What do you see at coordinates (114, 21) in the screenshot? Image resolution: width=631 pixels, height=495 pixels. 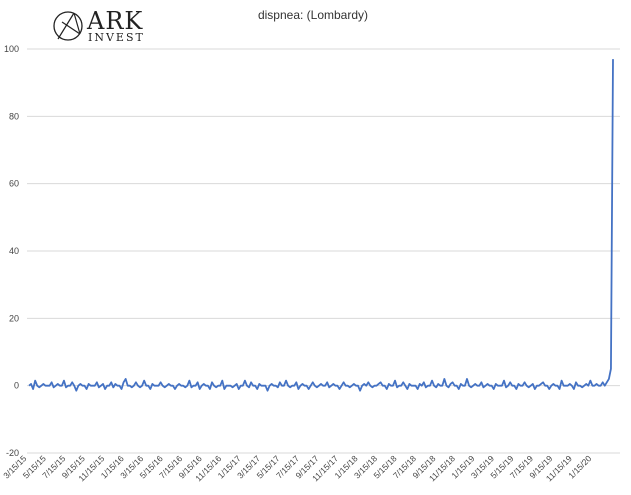 I see `ark-logo-name: ARK` at bounding box center [114, 21].